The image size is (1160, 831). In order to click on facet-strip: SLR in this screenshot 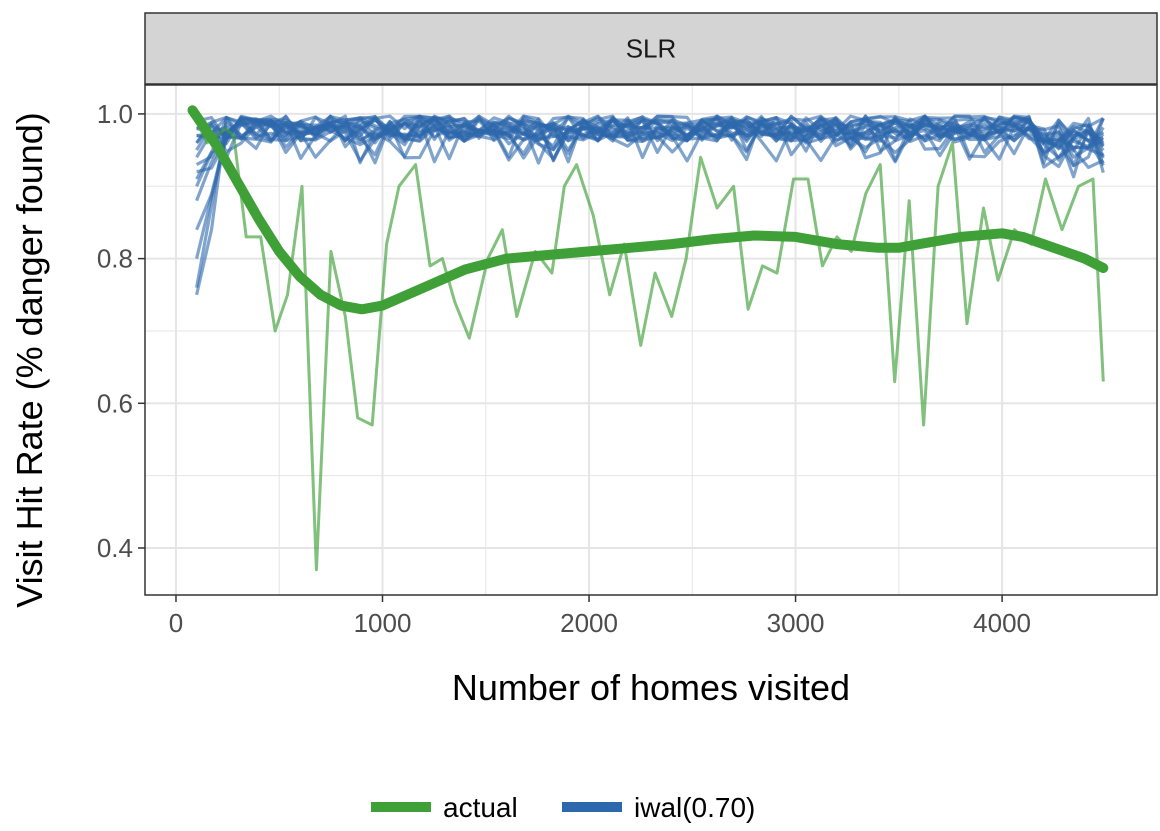, I will do `click(651, 48)`.